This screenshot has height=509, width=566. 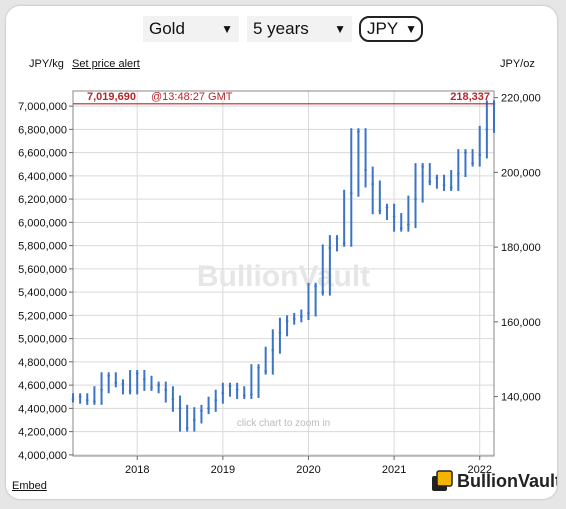 I want to click on currency-select: JPY ▼, so click(x=391, y=29).